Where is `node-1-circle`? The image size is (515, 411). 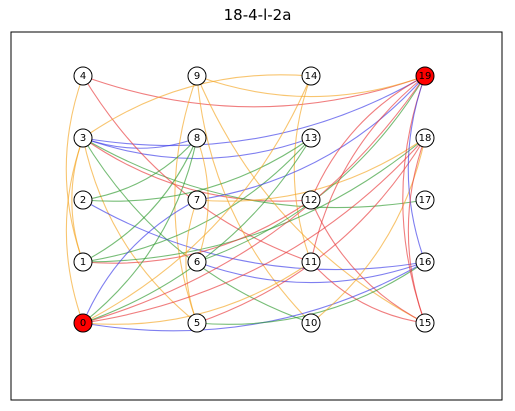 node-1-circle is located at coordinates (83, 262).